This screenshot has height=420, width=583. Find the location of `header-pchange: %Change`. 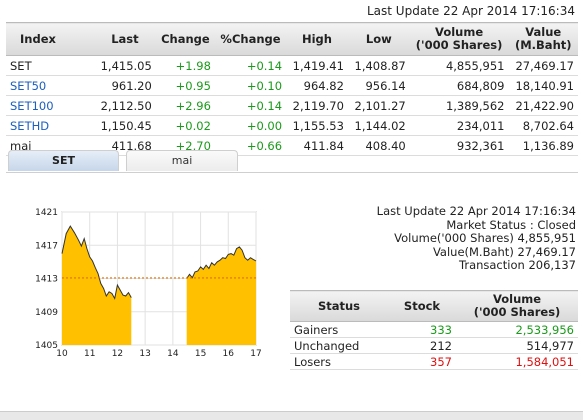

header-pchange: %Change is located at coordinates (250, 39).